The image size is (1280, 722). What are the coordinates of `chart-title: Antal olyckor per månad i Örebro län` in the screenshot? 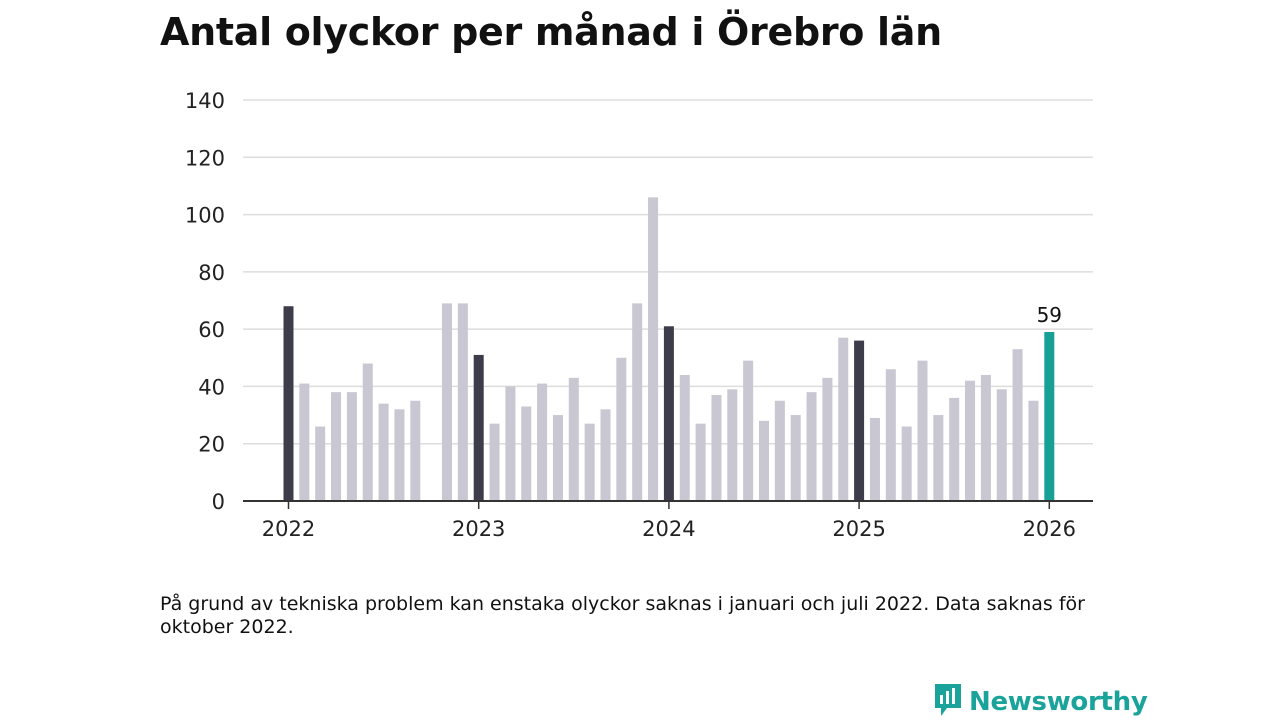 It's located at (551, 32).